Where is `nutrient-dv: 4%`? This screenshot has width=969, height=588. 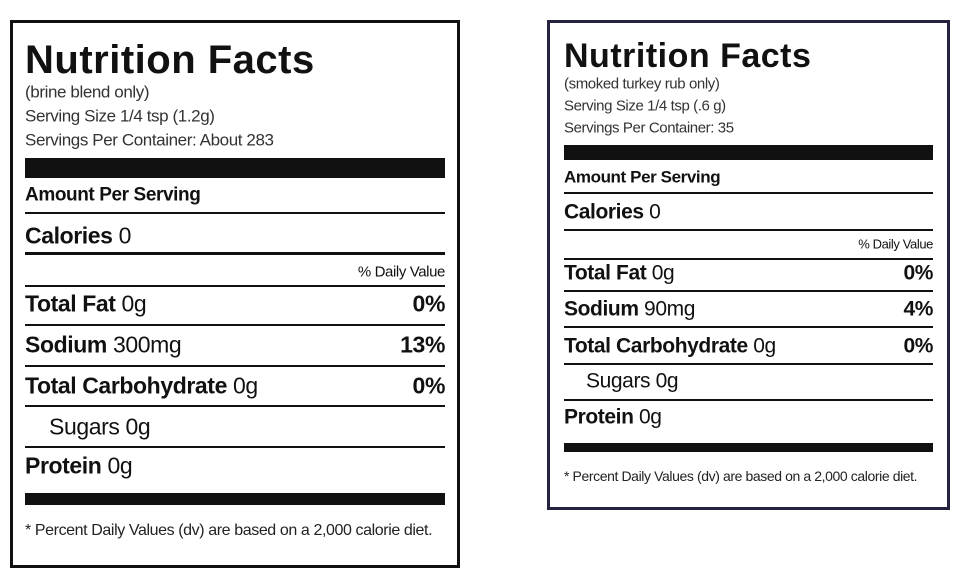 nutrient-dv: 4% is located at coordinates (918, 309).